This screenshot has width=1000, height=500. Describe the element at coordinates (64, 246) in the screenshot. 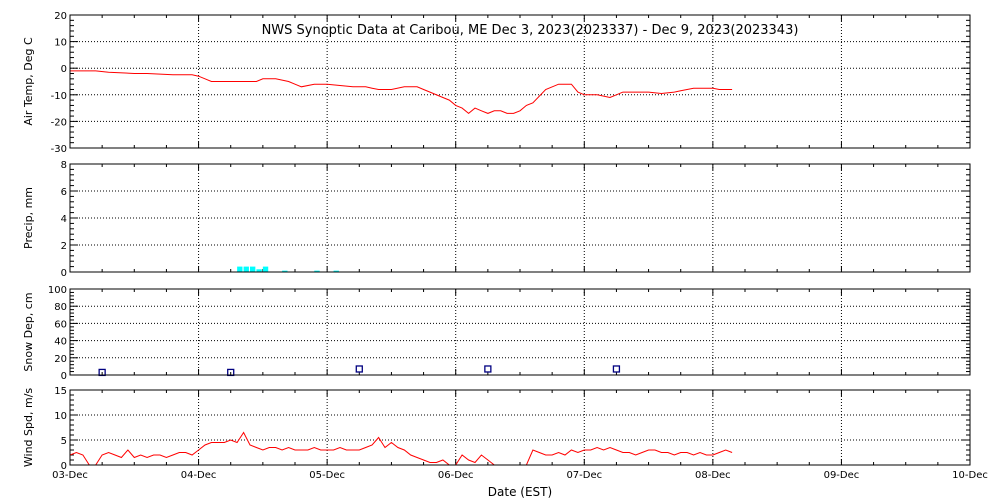

I see `y-tick-label: 2` at that location.